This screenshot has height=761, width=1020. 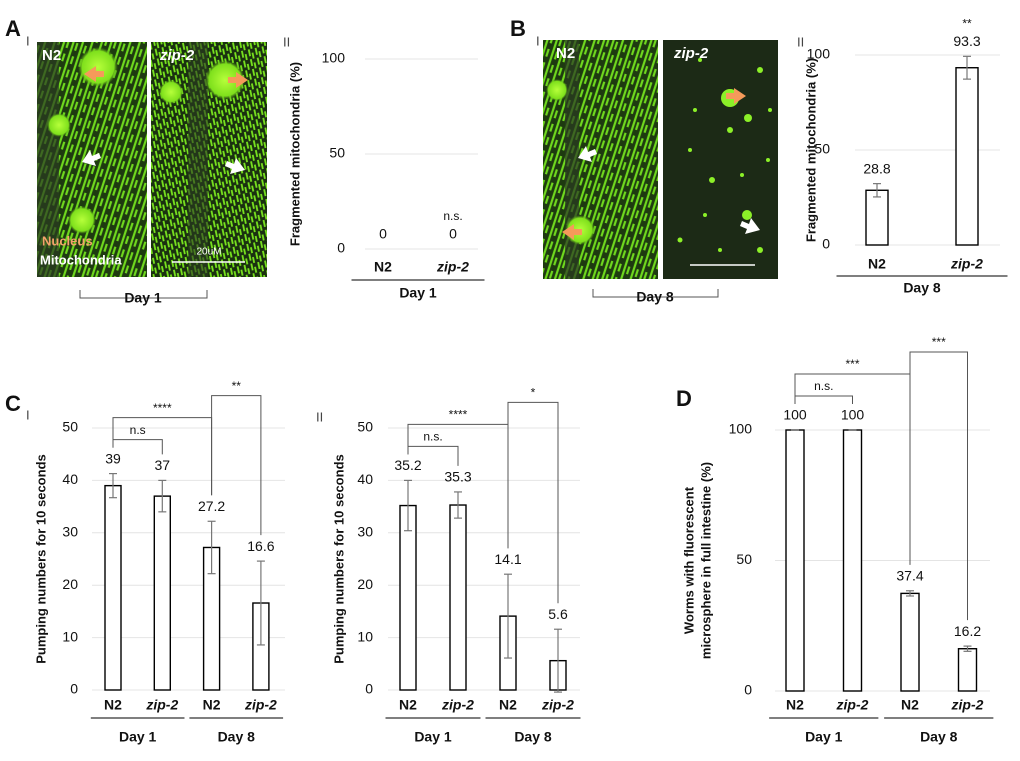 I want to click on panel-letter: B, so click(x=518, y=28).